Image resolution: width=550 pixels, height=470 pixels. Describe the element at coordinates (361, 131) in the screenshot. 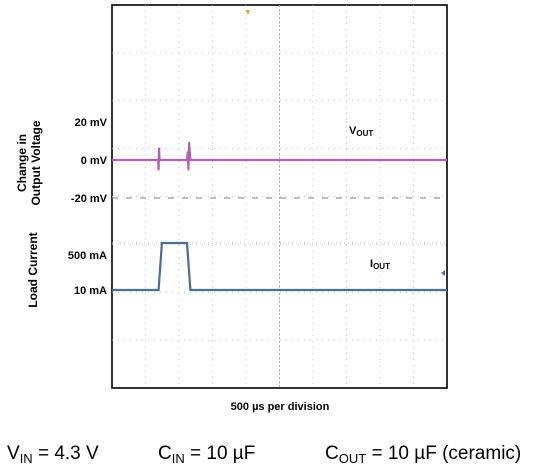

I see `vout-series-label: VOUT` at that location.